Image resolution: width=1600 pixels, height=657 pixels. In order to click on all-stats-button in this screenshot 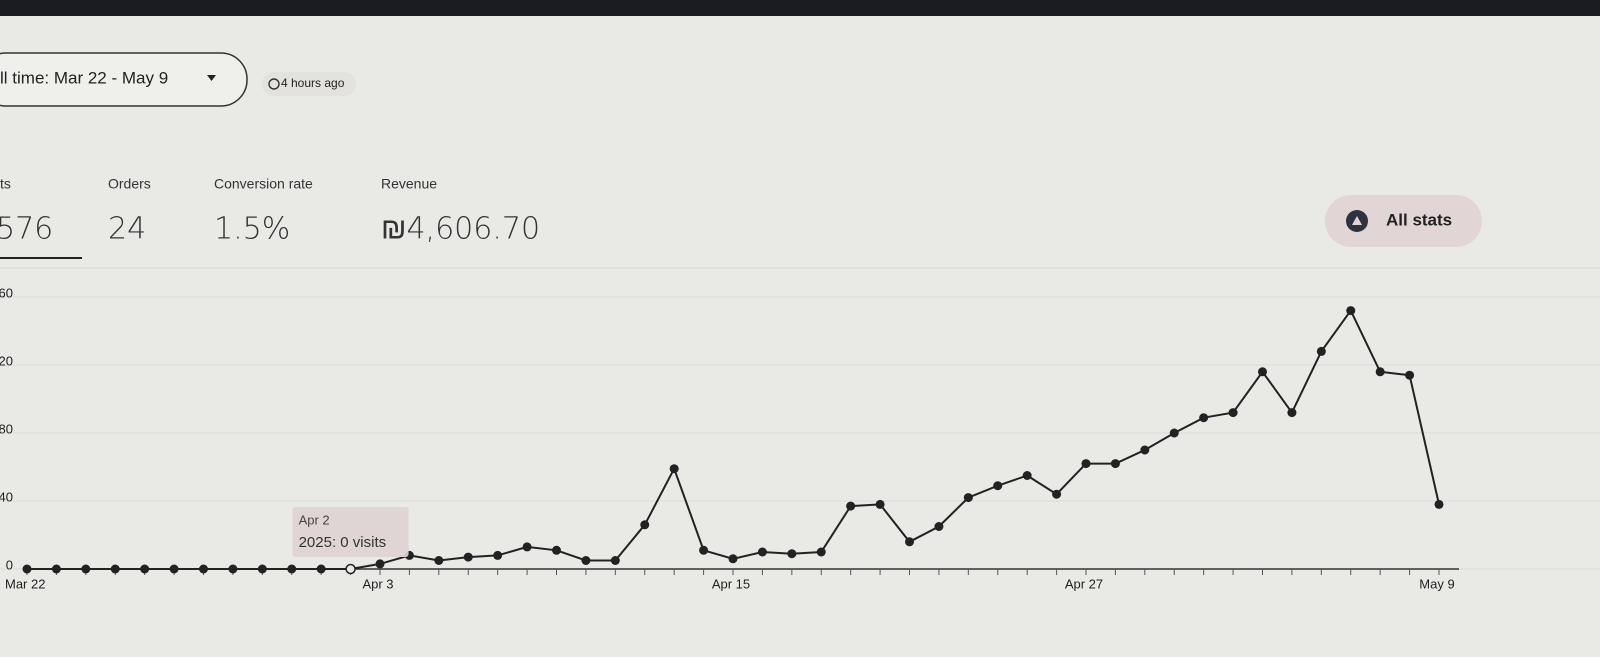, I will do `click(1403, 221)`.